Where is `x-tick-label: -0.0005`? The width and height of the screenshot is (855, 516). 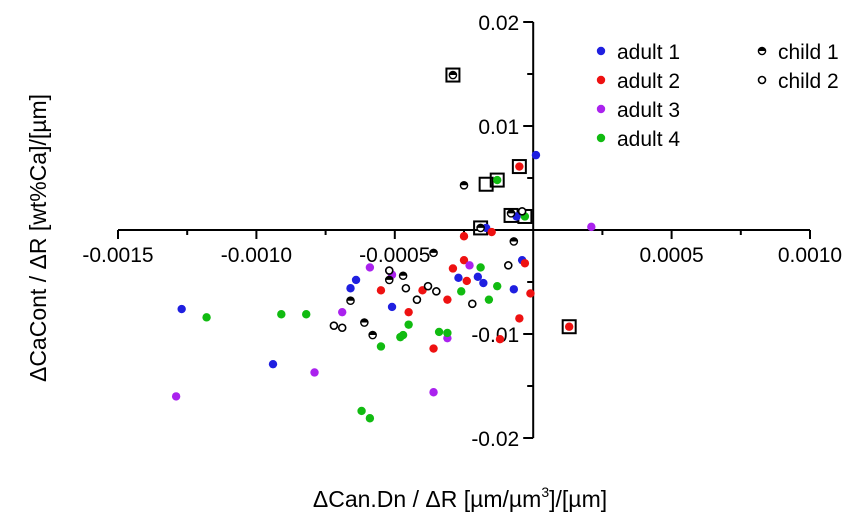 x-tick-label: -0.0005 is located at coordinates (394, 255).